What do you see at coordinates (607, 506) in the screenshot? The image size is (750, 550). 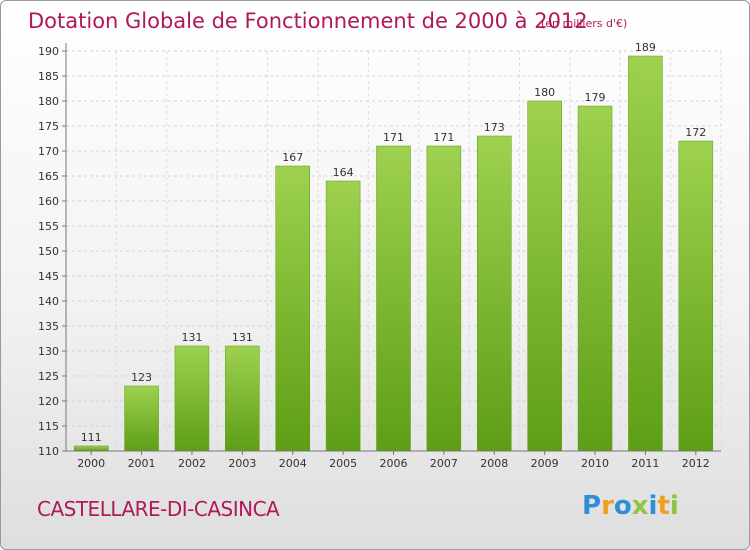 I see `logo-letter: r` at bounding box center [607, 506].